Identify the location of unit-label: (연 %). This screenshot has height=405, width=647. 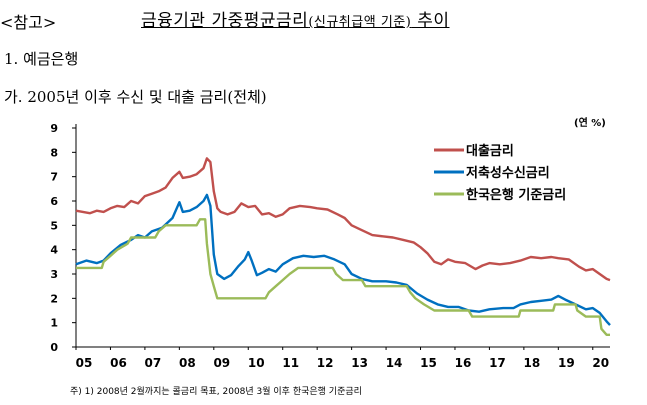
(590, 123).